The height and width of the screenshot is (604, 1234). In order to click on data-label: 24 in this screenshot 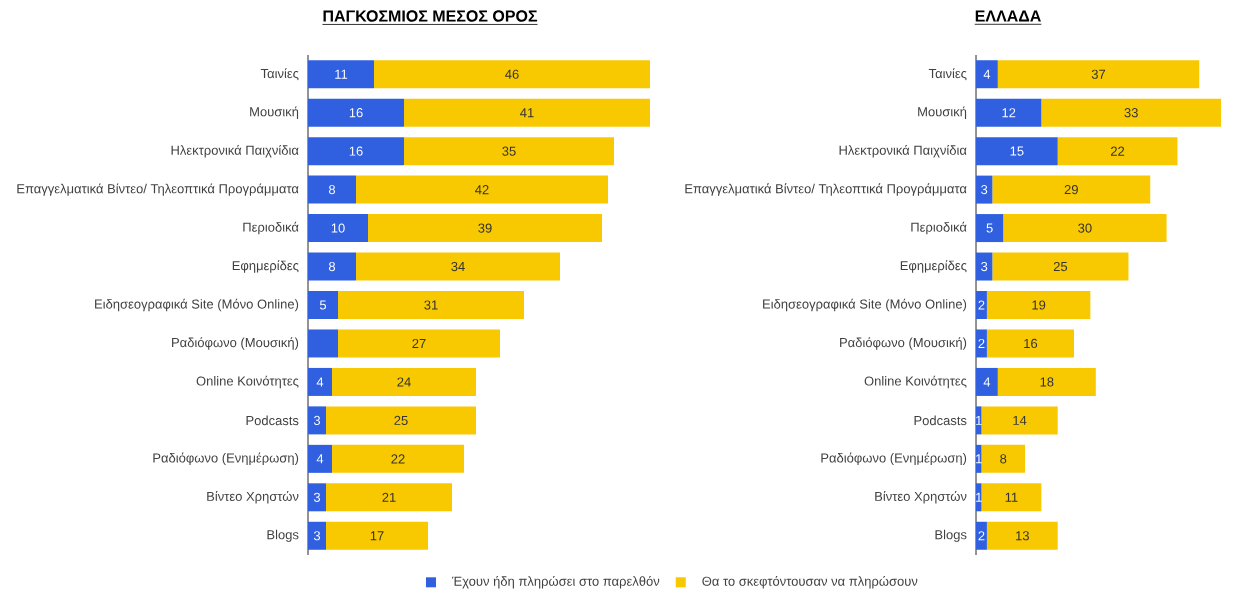, I will do `click(404, 382)`.